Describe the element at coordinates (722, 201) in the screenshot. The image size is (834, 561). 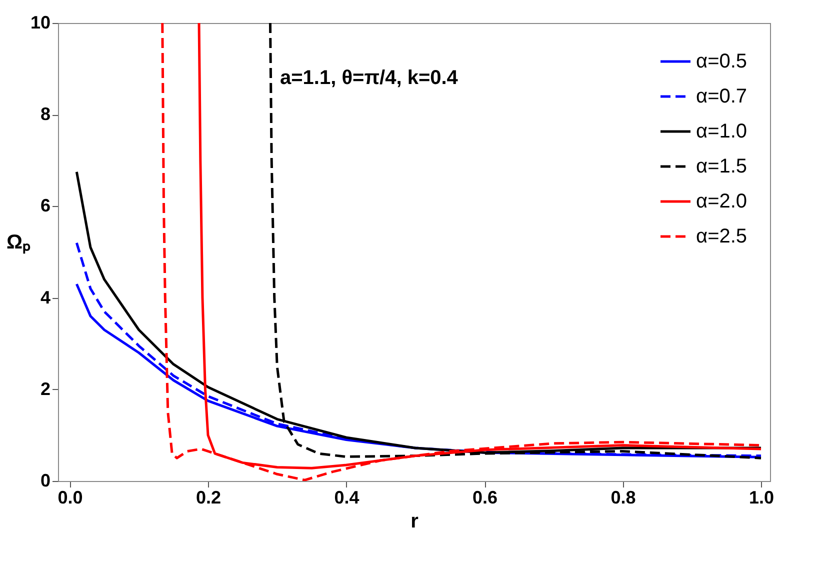
I see `legend-label: α=2.0` at that location.